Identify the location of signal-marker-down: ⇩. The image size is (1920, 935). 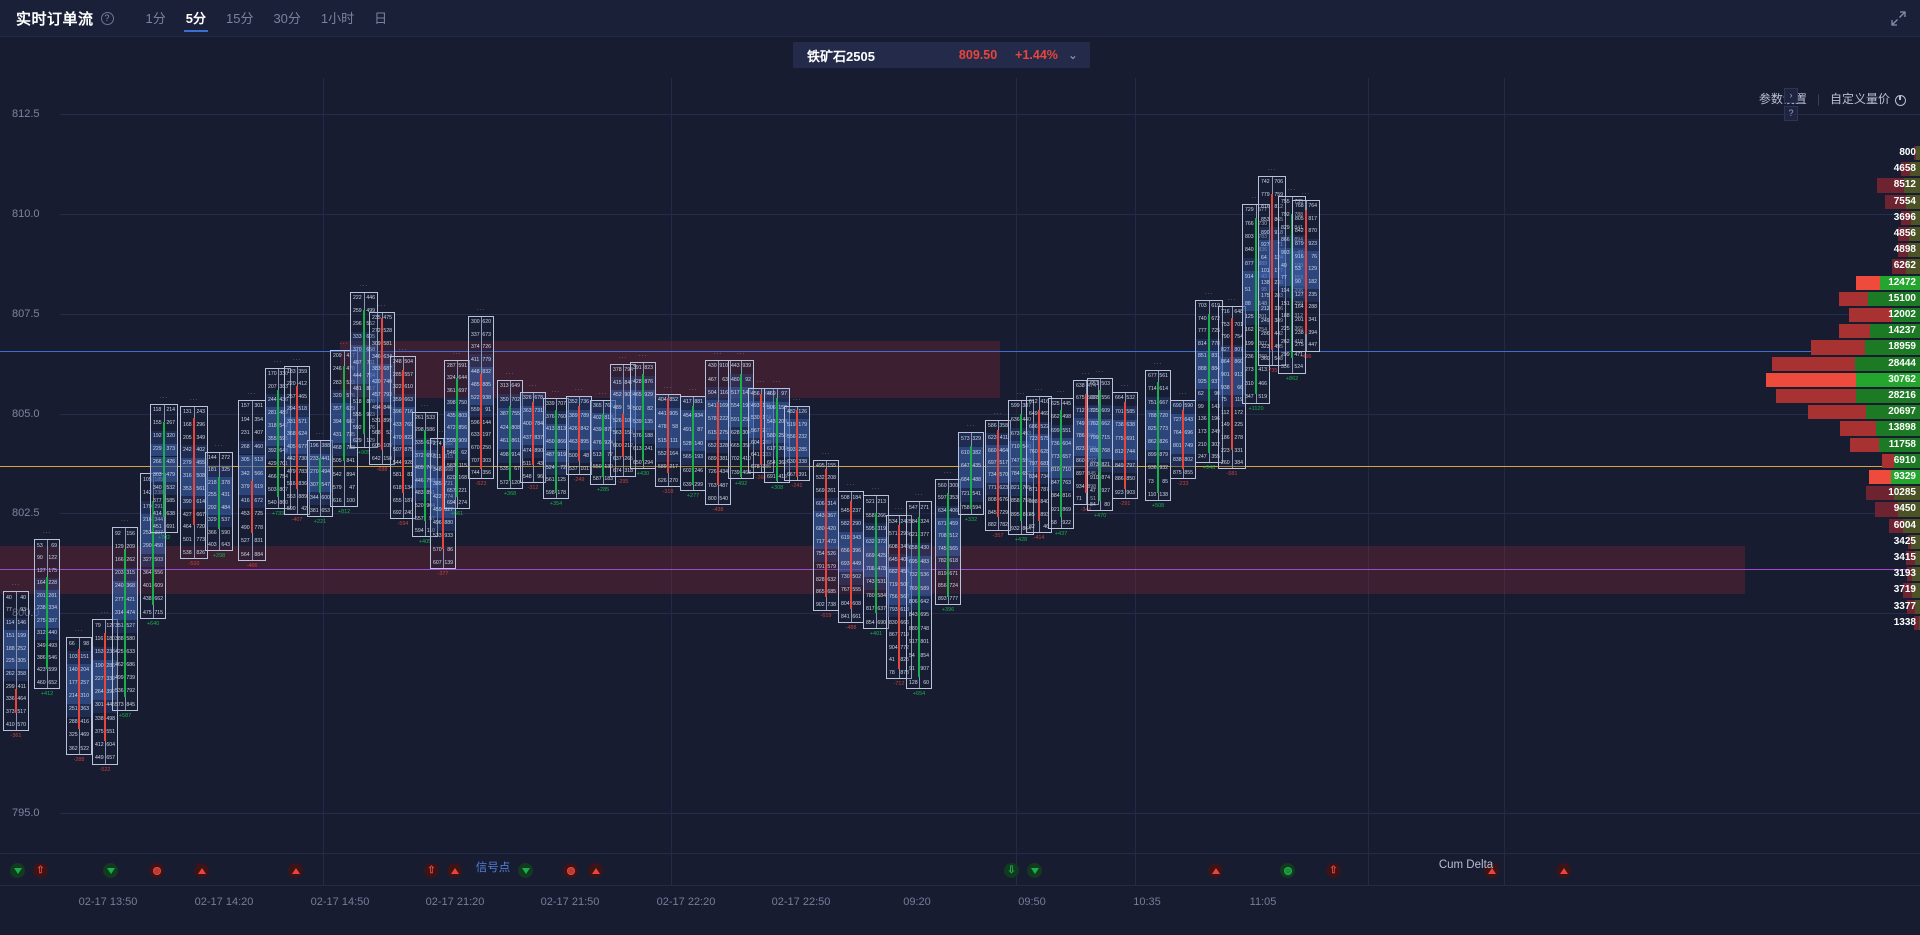
(1011, 870).